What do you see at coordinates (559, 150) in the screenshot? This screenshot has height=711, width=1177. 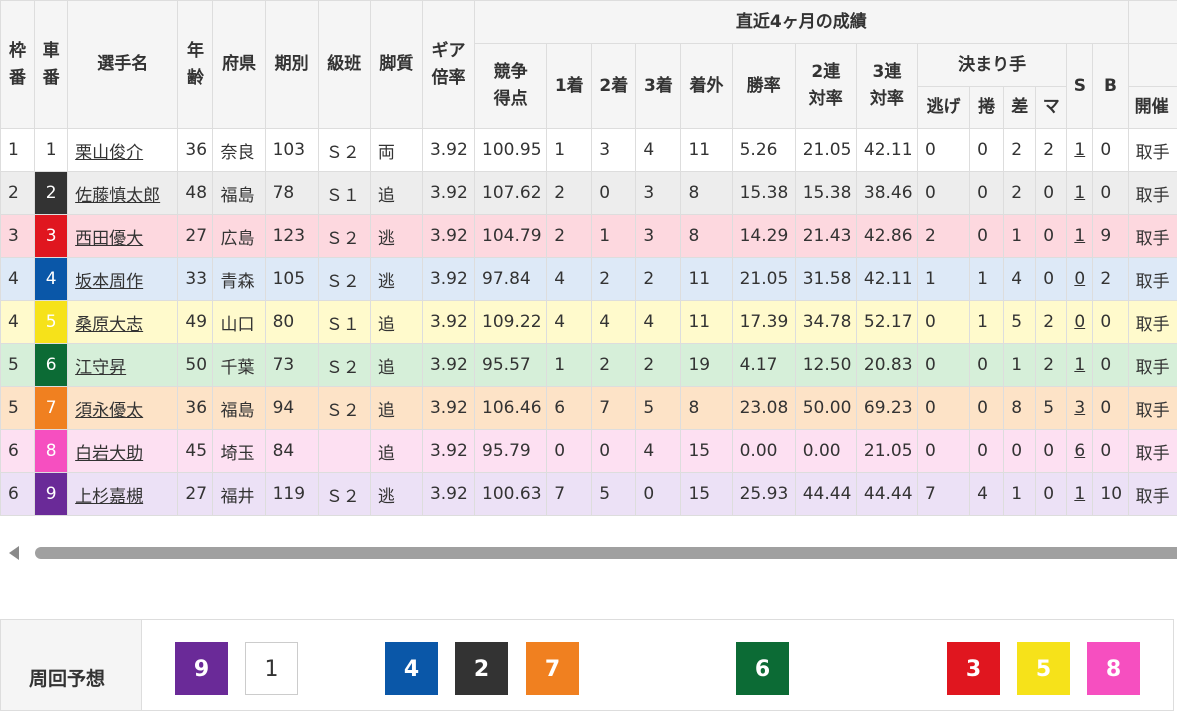 I see `r1-value: 1` at bounding box center [559, 150].